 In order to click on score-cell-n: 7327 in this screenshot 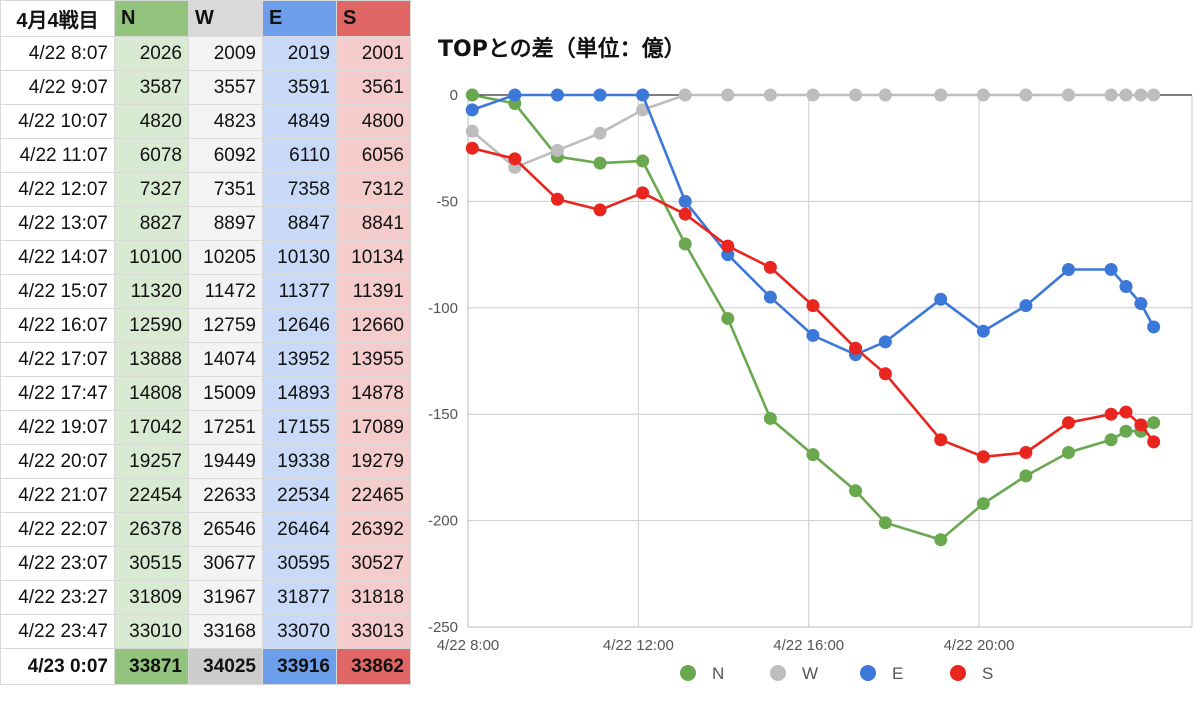, I will do `click(151, 189)`.